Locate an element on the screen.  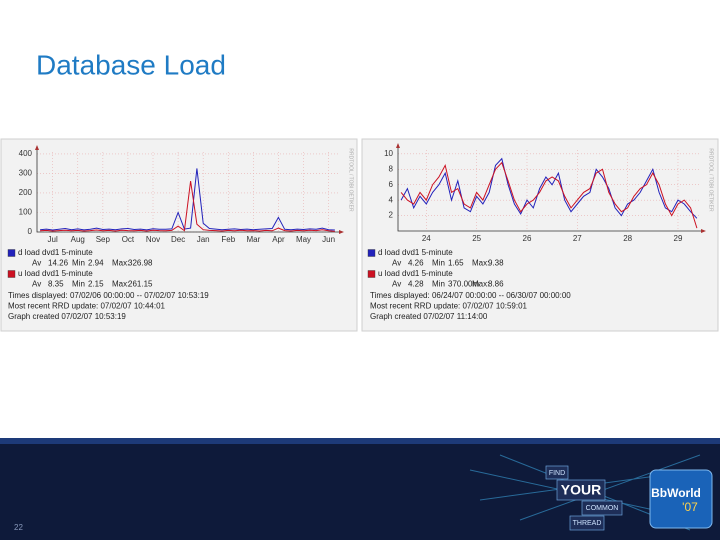
x-tick-label: 26 is located at coordinates (527, 238).